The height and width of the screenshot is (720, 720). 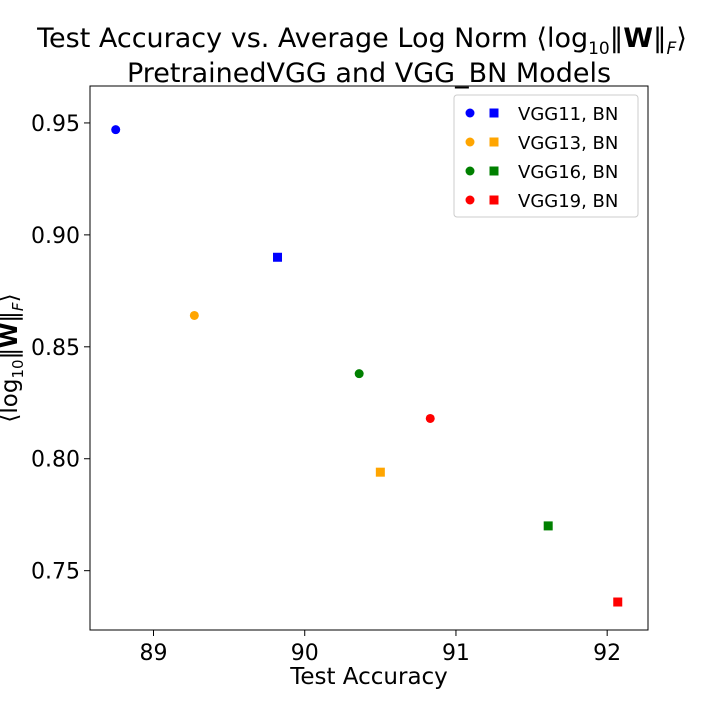 What do you see at coordinates (568, 114) in the screenshot?
I see `legend-label: VGG11, BN` at bounding box center [568, 114].